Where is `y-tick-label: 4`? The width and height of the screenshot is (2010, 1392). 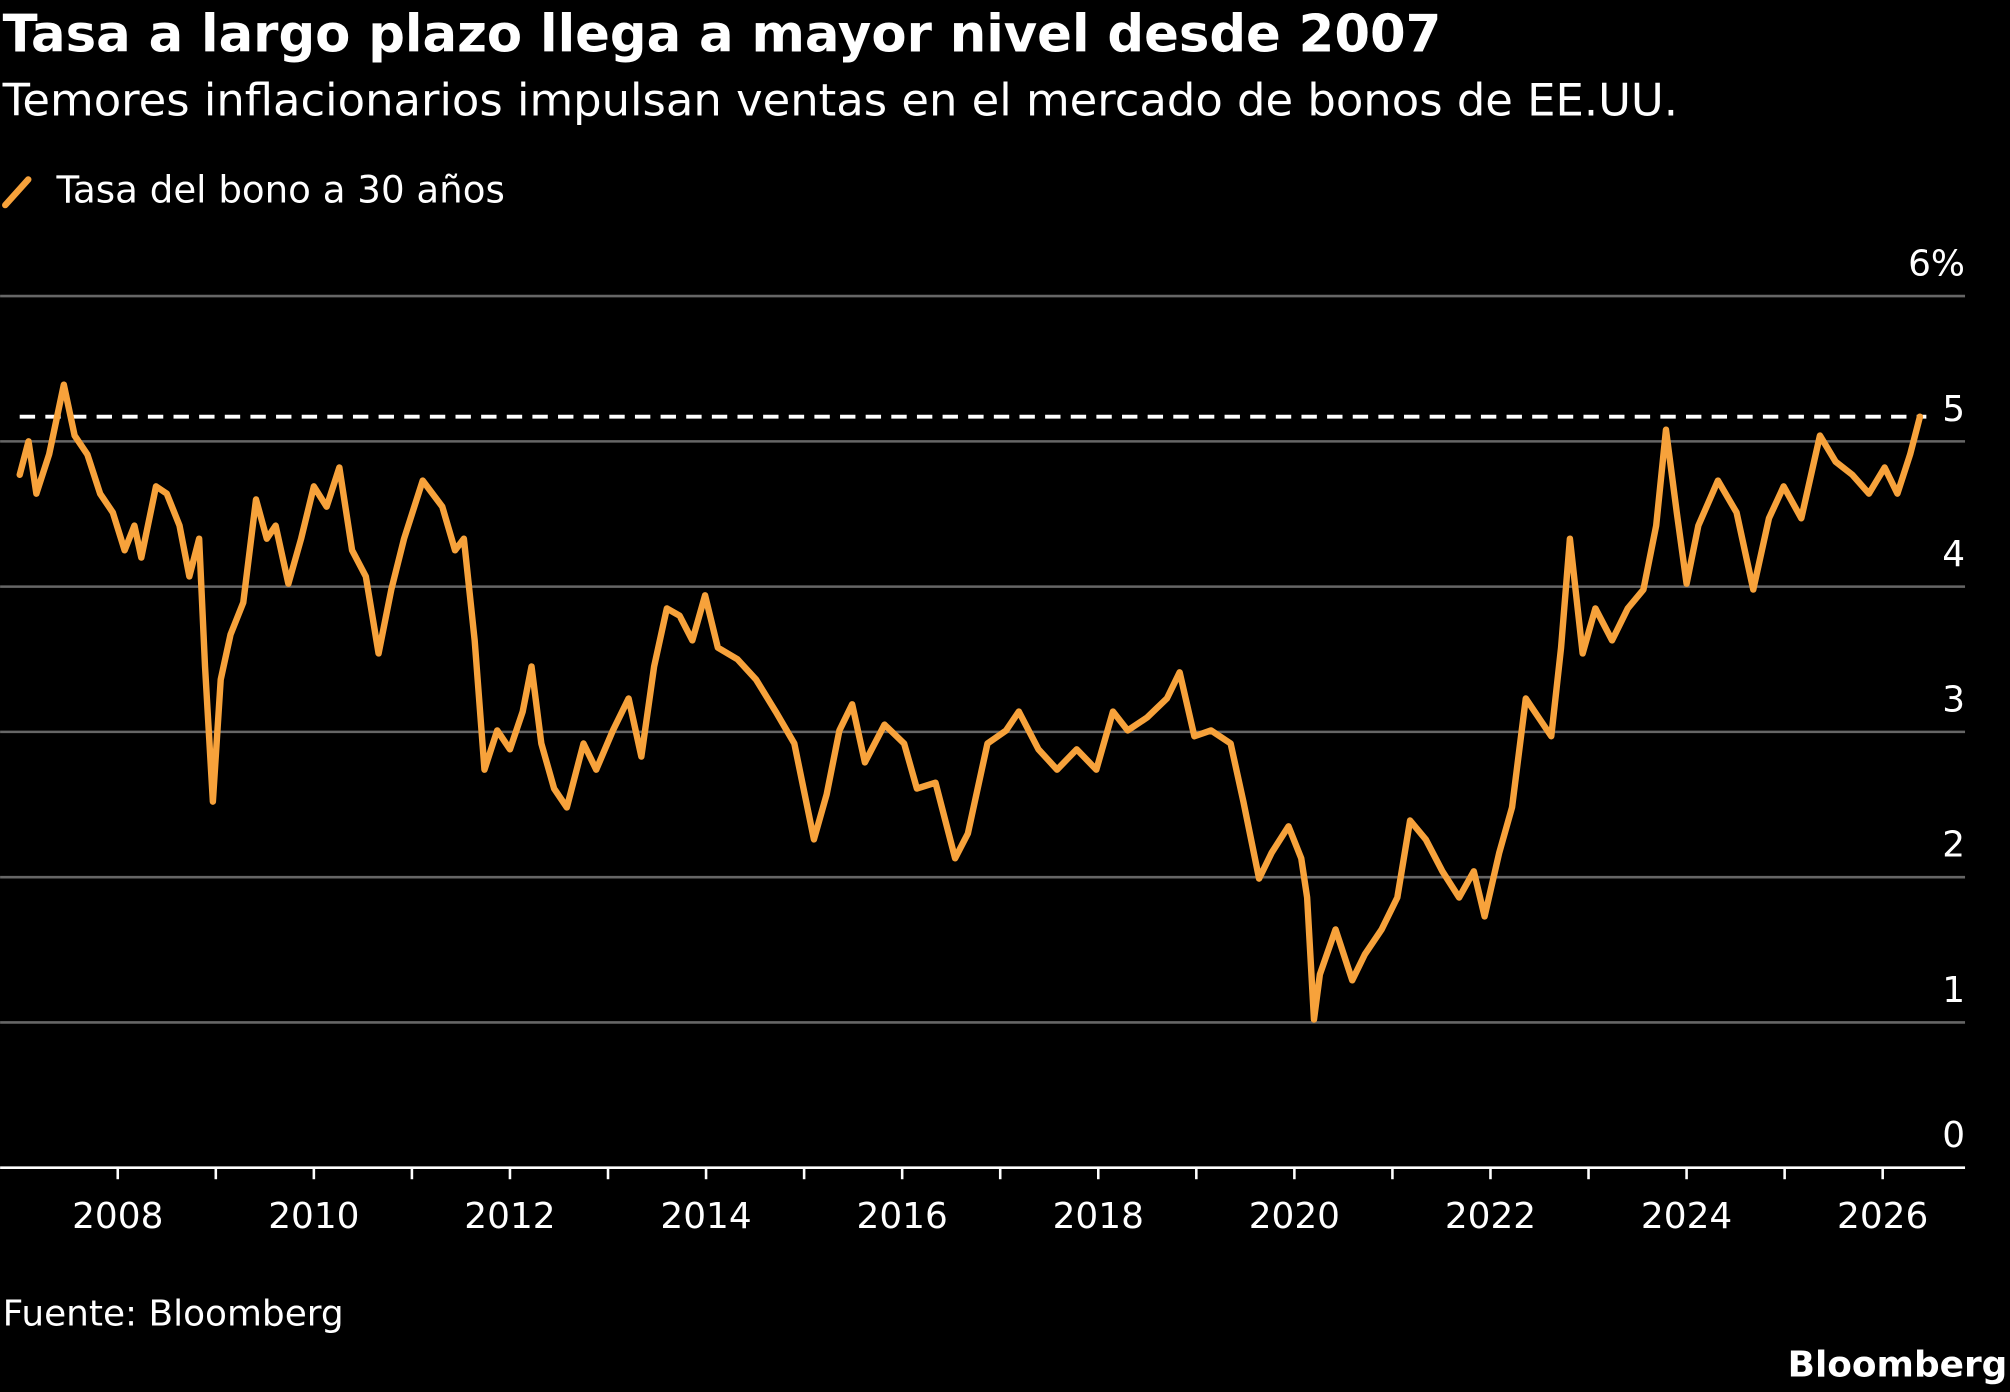 y-tick-label: 4 is located at coordinates (1953, 554).